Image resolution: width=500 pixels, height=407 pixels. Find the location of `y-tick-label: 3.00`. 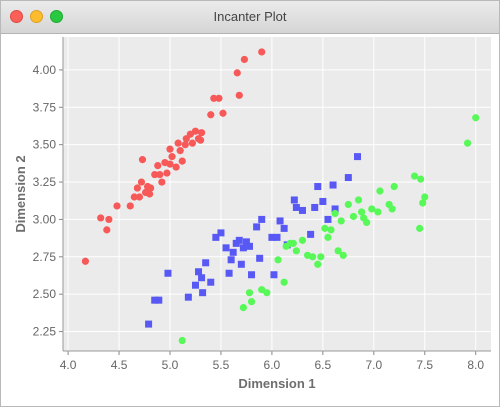

y-tick-label: 3.00 is located at coordinates (45, 219).